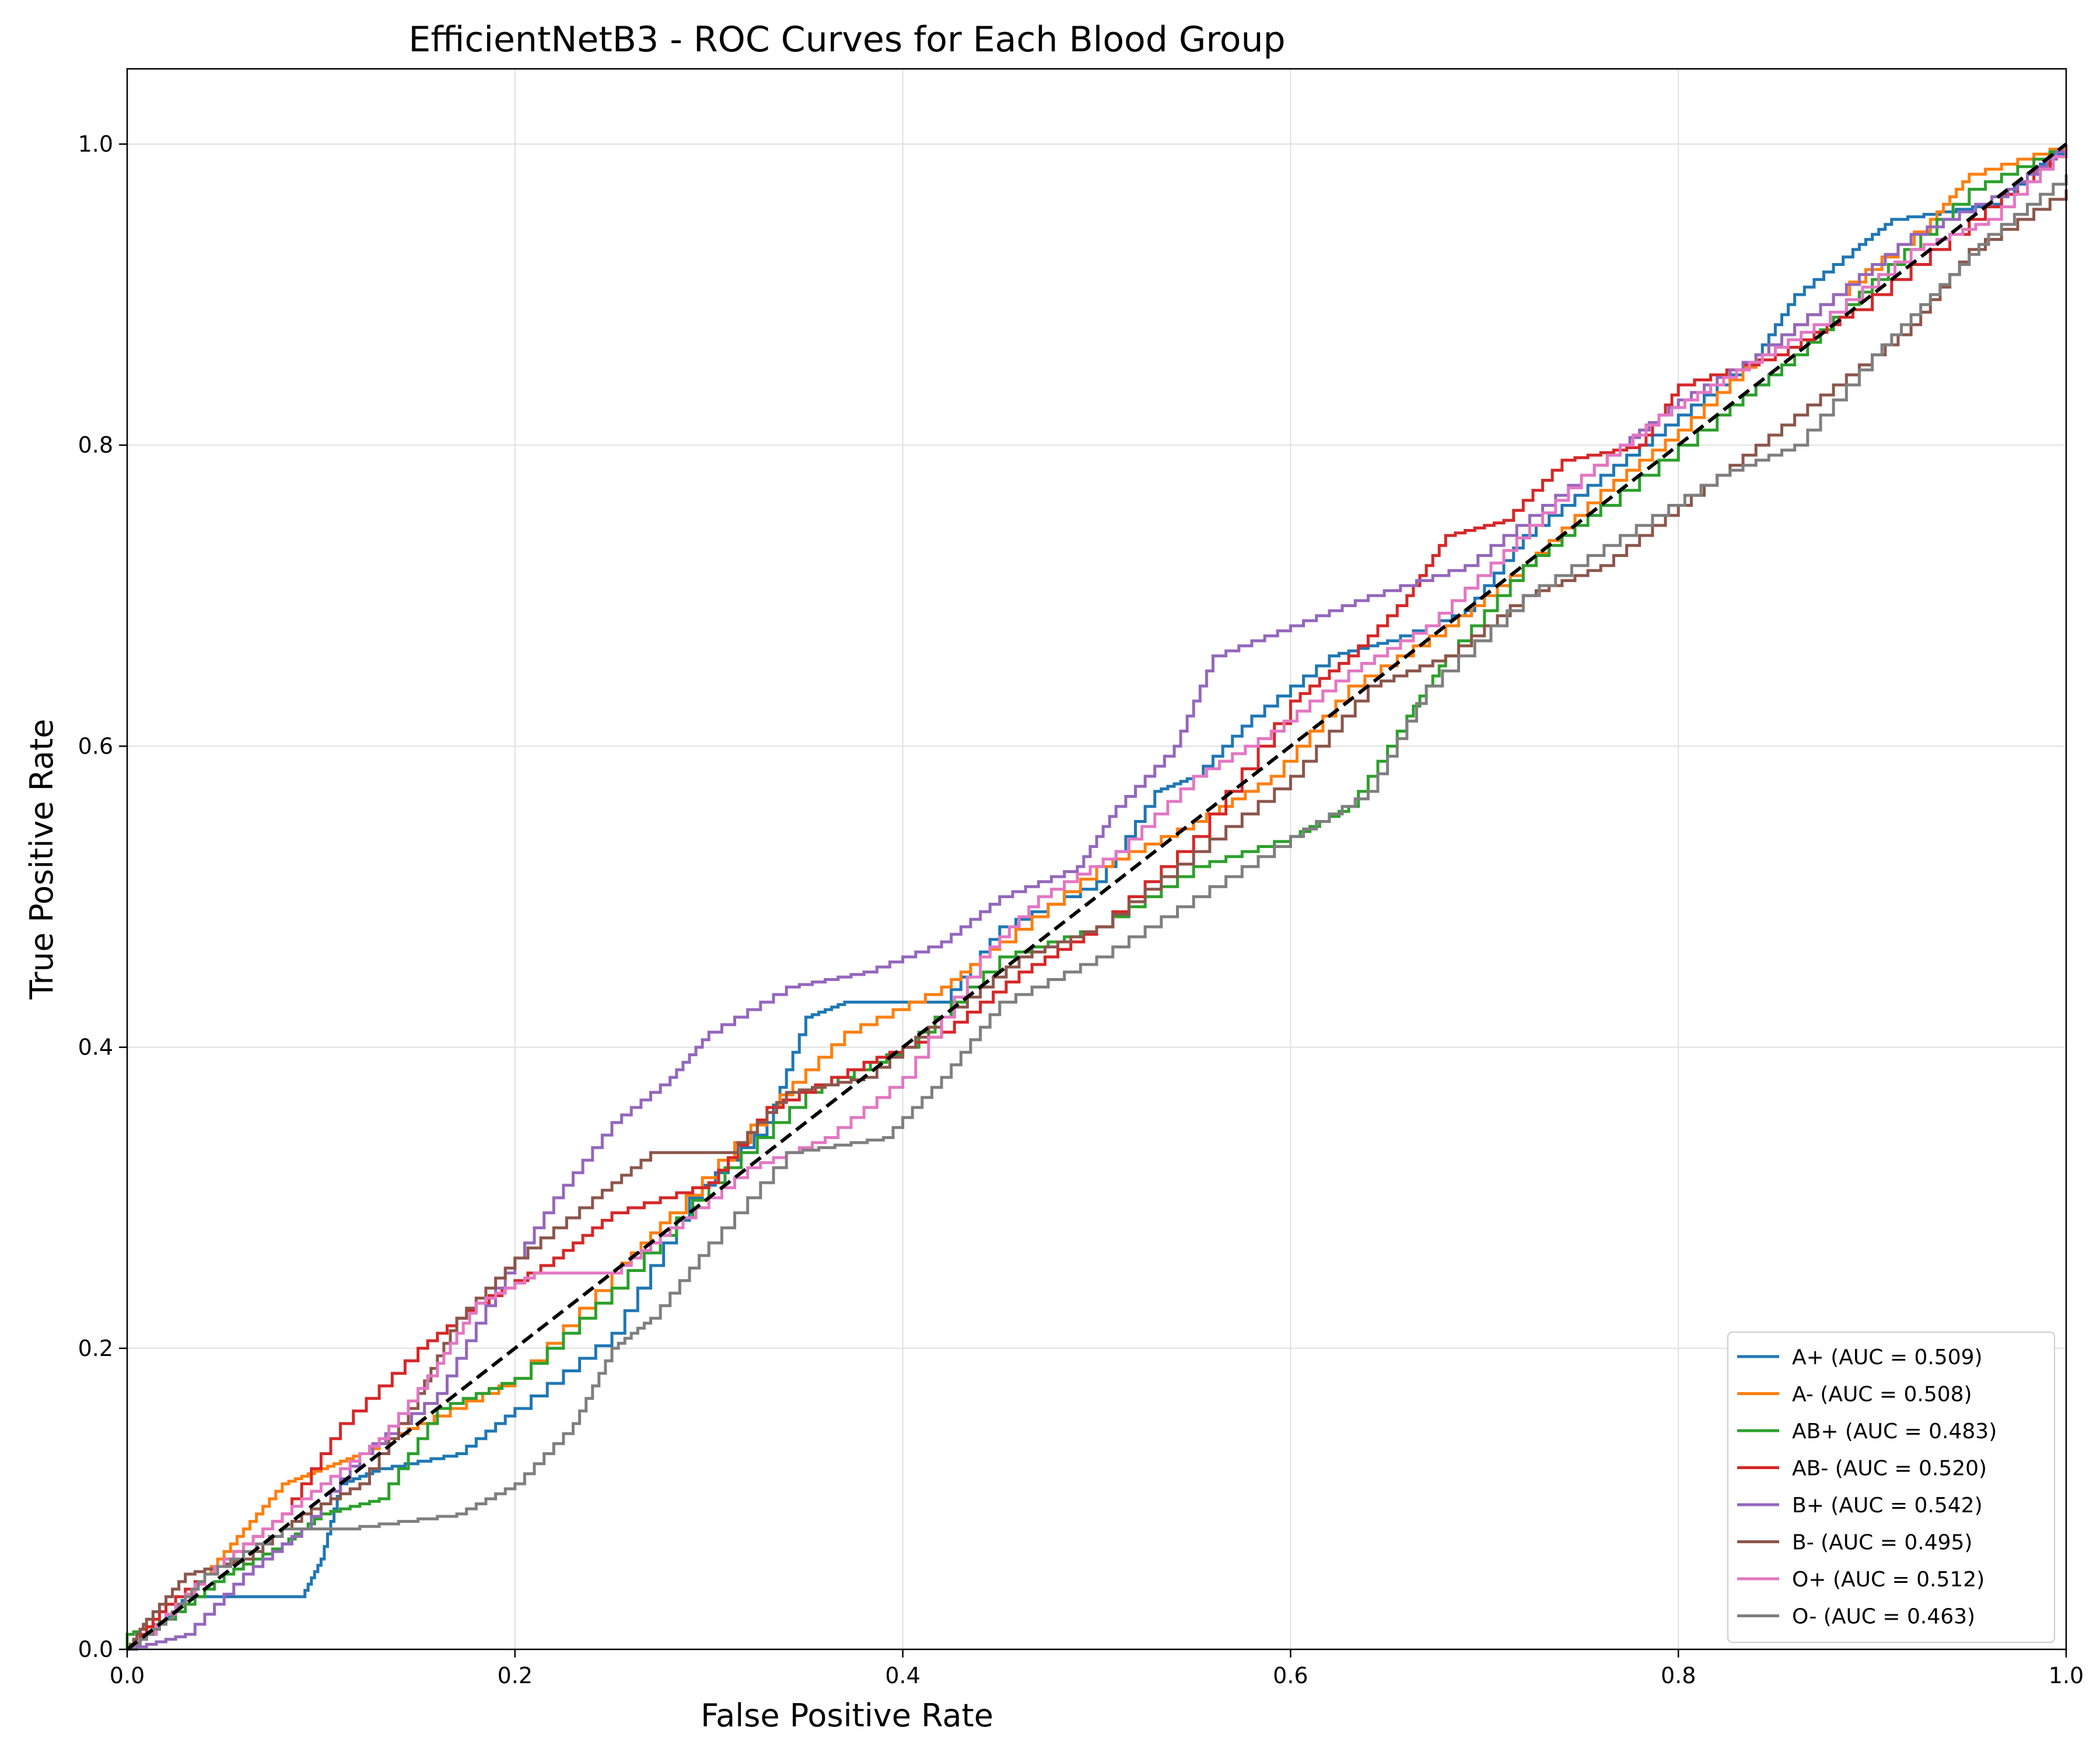  I want to click on y-tick-label: 0.0, so click(95, 1649).